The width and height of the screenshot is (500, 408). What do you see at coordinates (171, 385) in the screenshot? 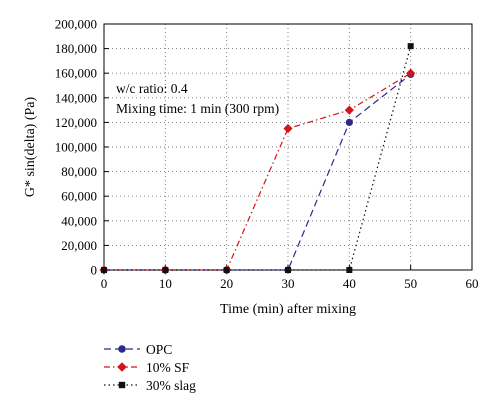
I see `legend-label: 30% slag` at bounding box center [171, 385].